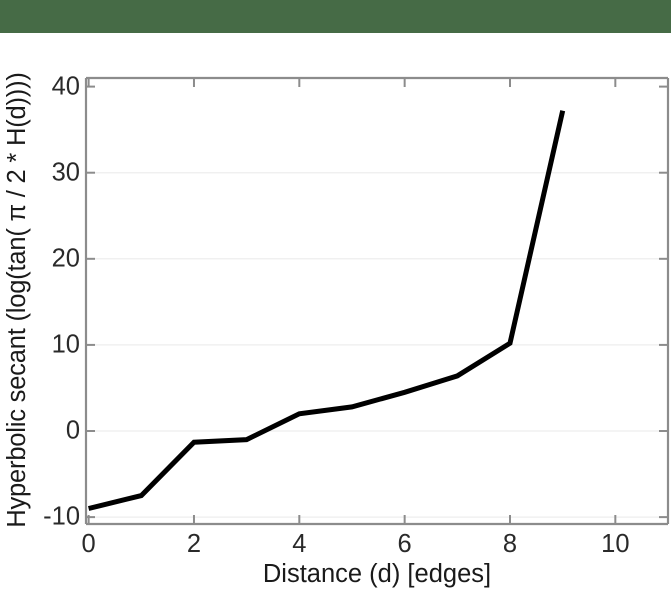  What do you see at coordinates (88, 544) in the screenshot?
I see `x-tick-label: 0` at bounding box center [88, 544].